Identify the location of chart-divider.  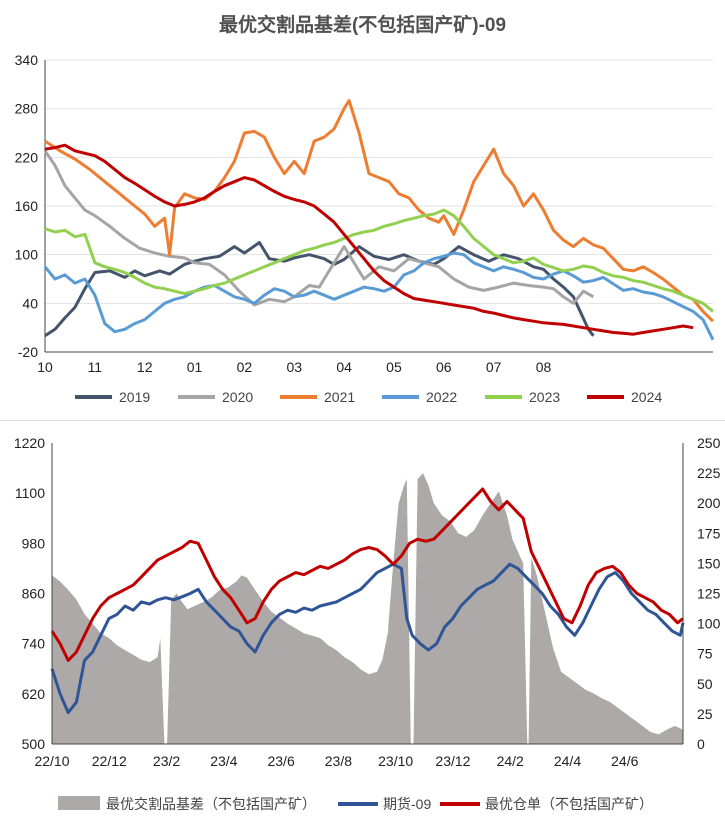
(362, 420).